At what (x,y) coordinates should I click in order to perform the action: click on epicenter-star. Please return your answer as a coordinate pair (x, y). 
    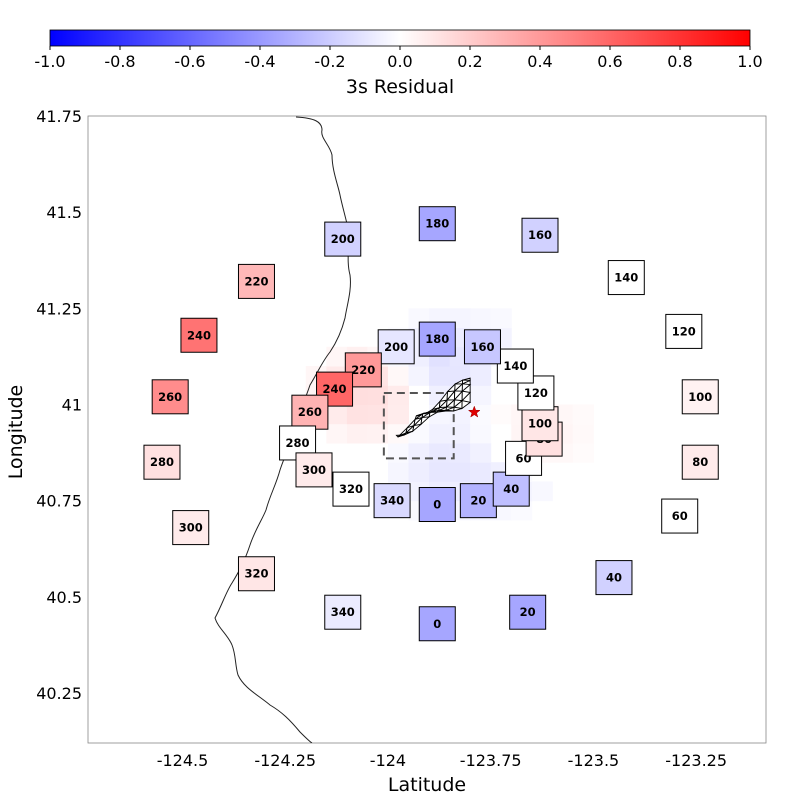
    Looking at the image, I should click on (474, 411).